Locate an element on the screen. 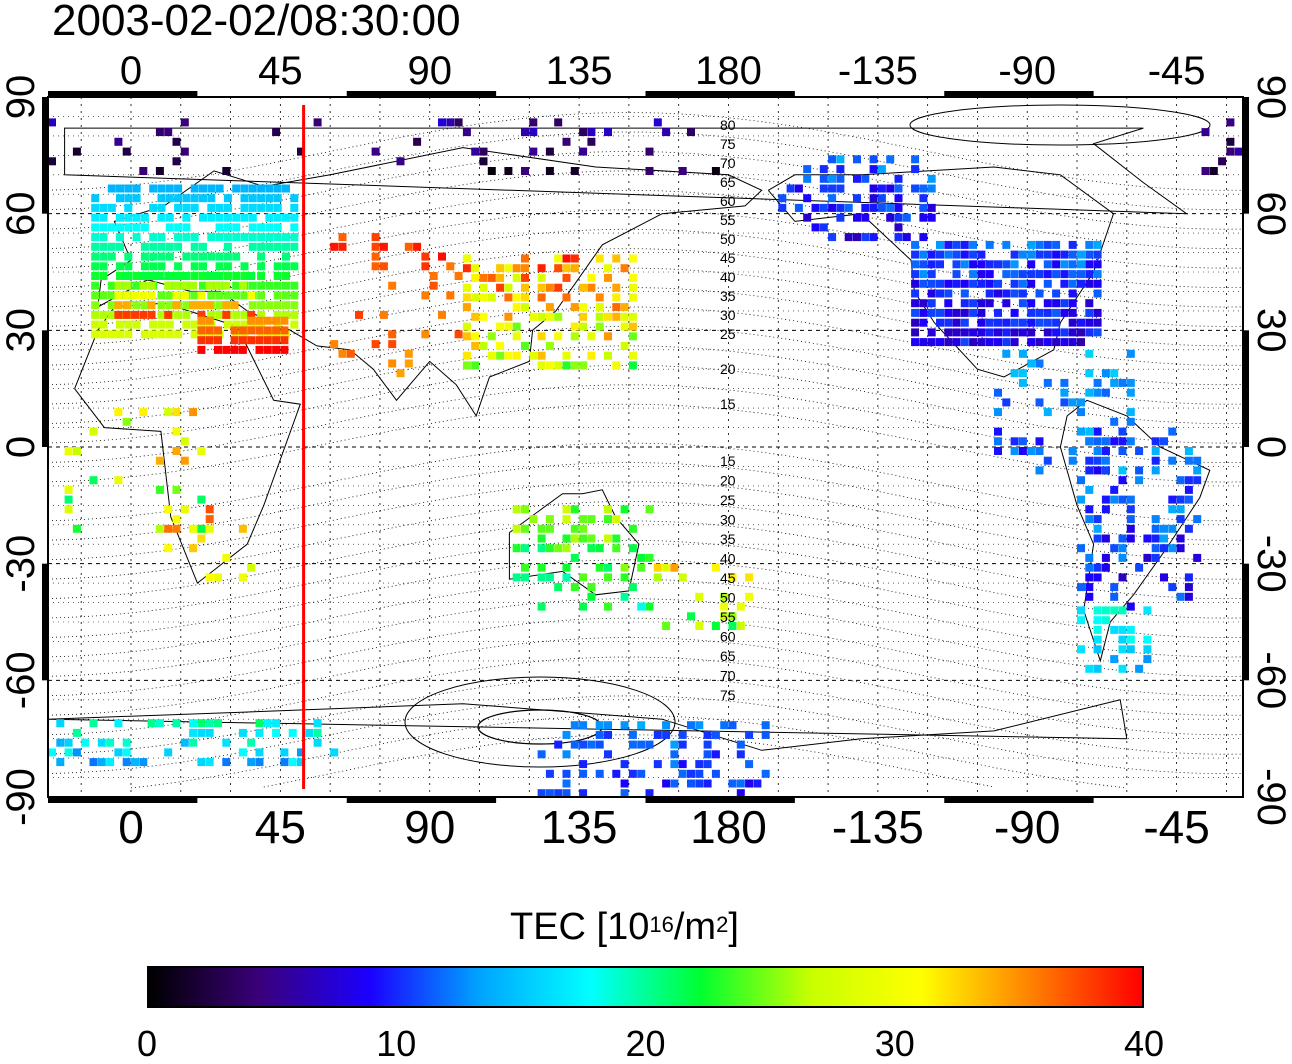 The height and width of the screenshot is (1064, 1292). contour-label: 15 is located at coordinates (728, 404).